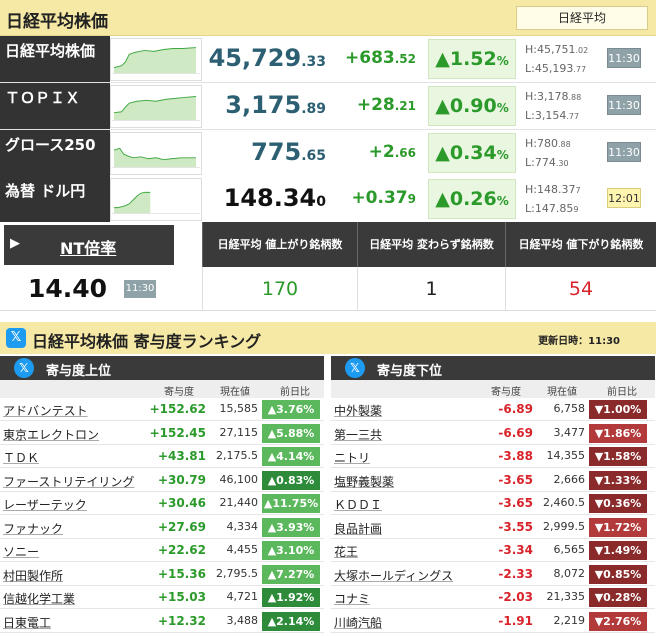  Describe the element at coordinates (33, 528) in the screenshot. I see `stock-name-link: ファナック` at that location.